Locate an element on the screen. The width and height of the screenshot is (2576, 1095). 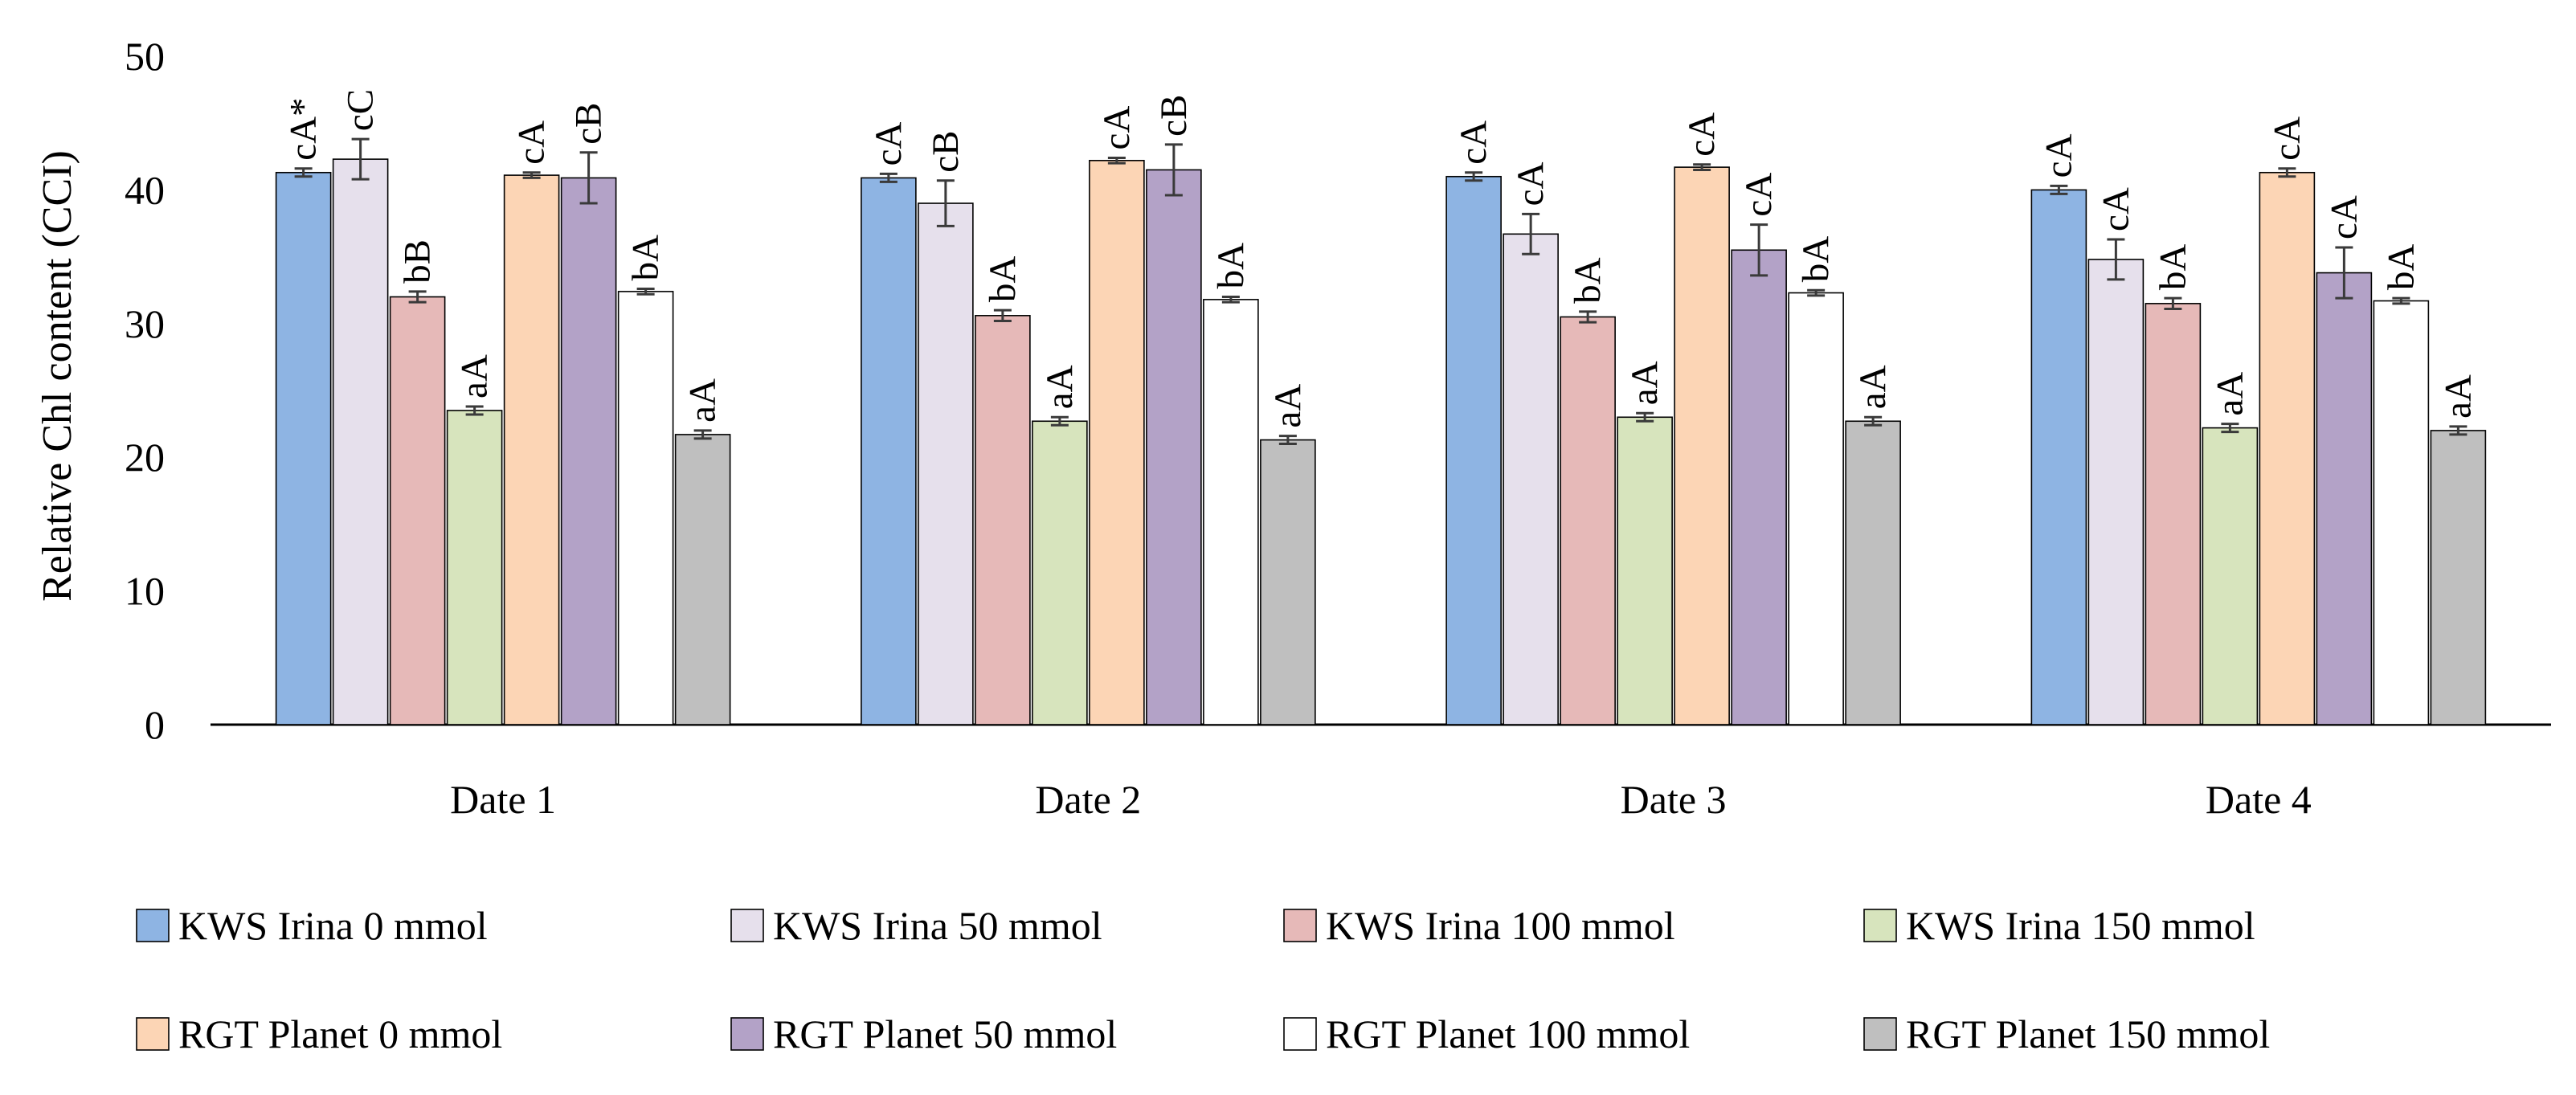
y-tick-label: 50 is located at coordinates (145, 56).